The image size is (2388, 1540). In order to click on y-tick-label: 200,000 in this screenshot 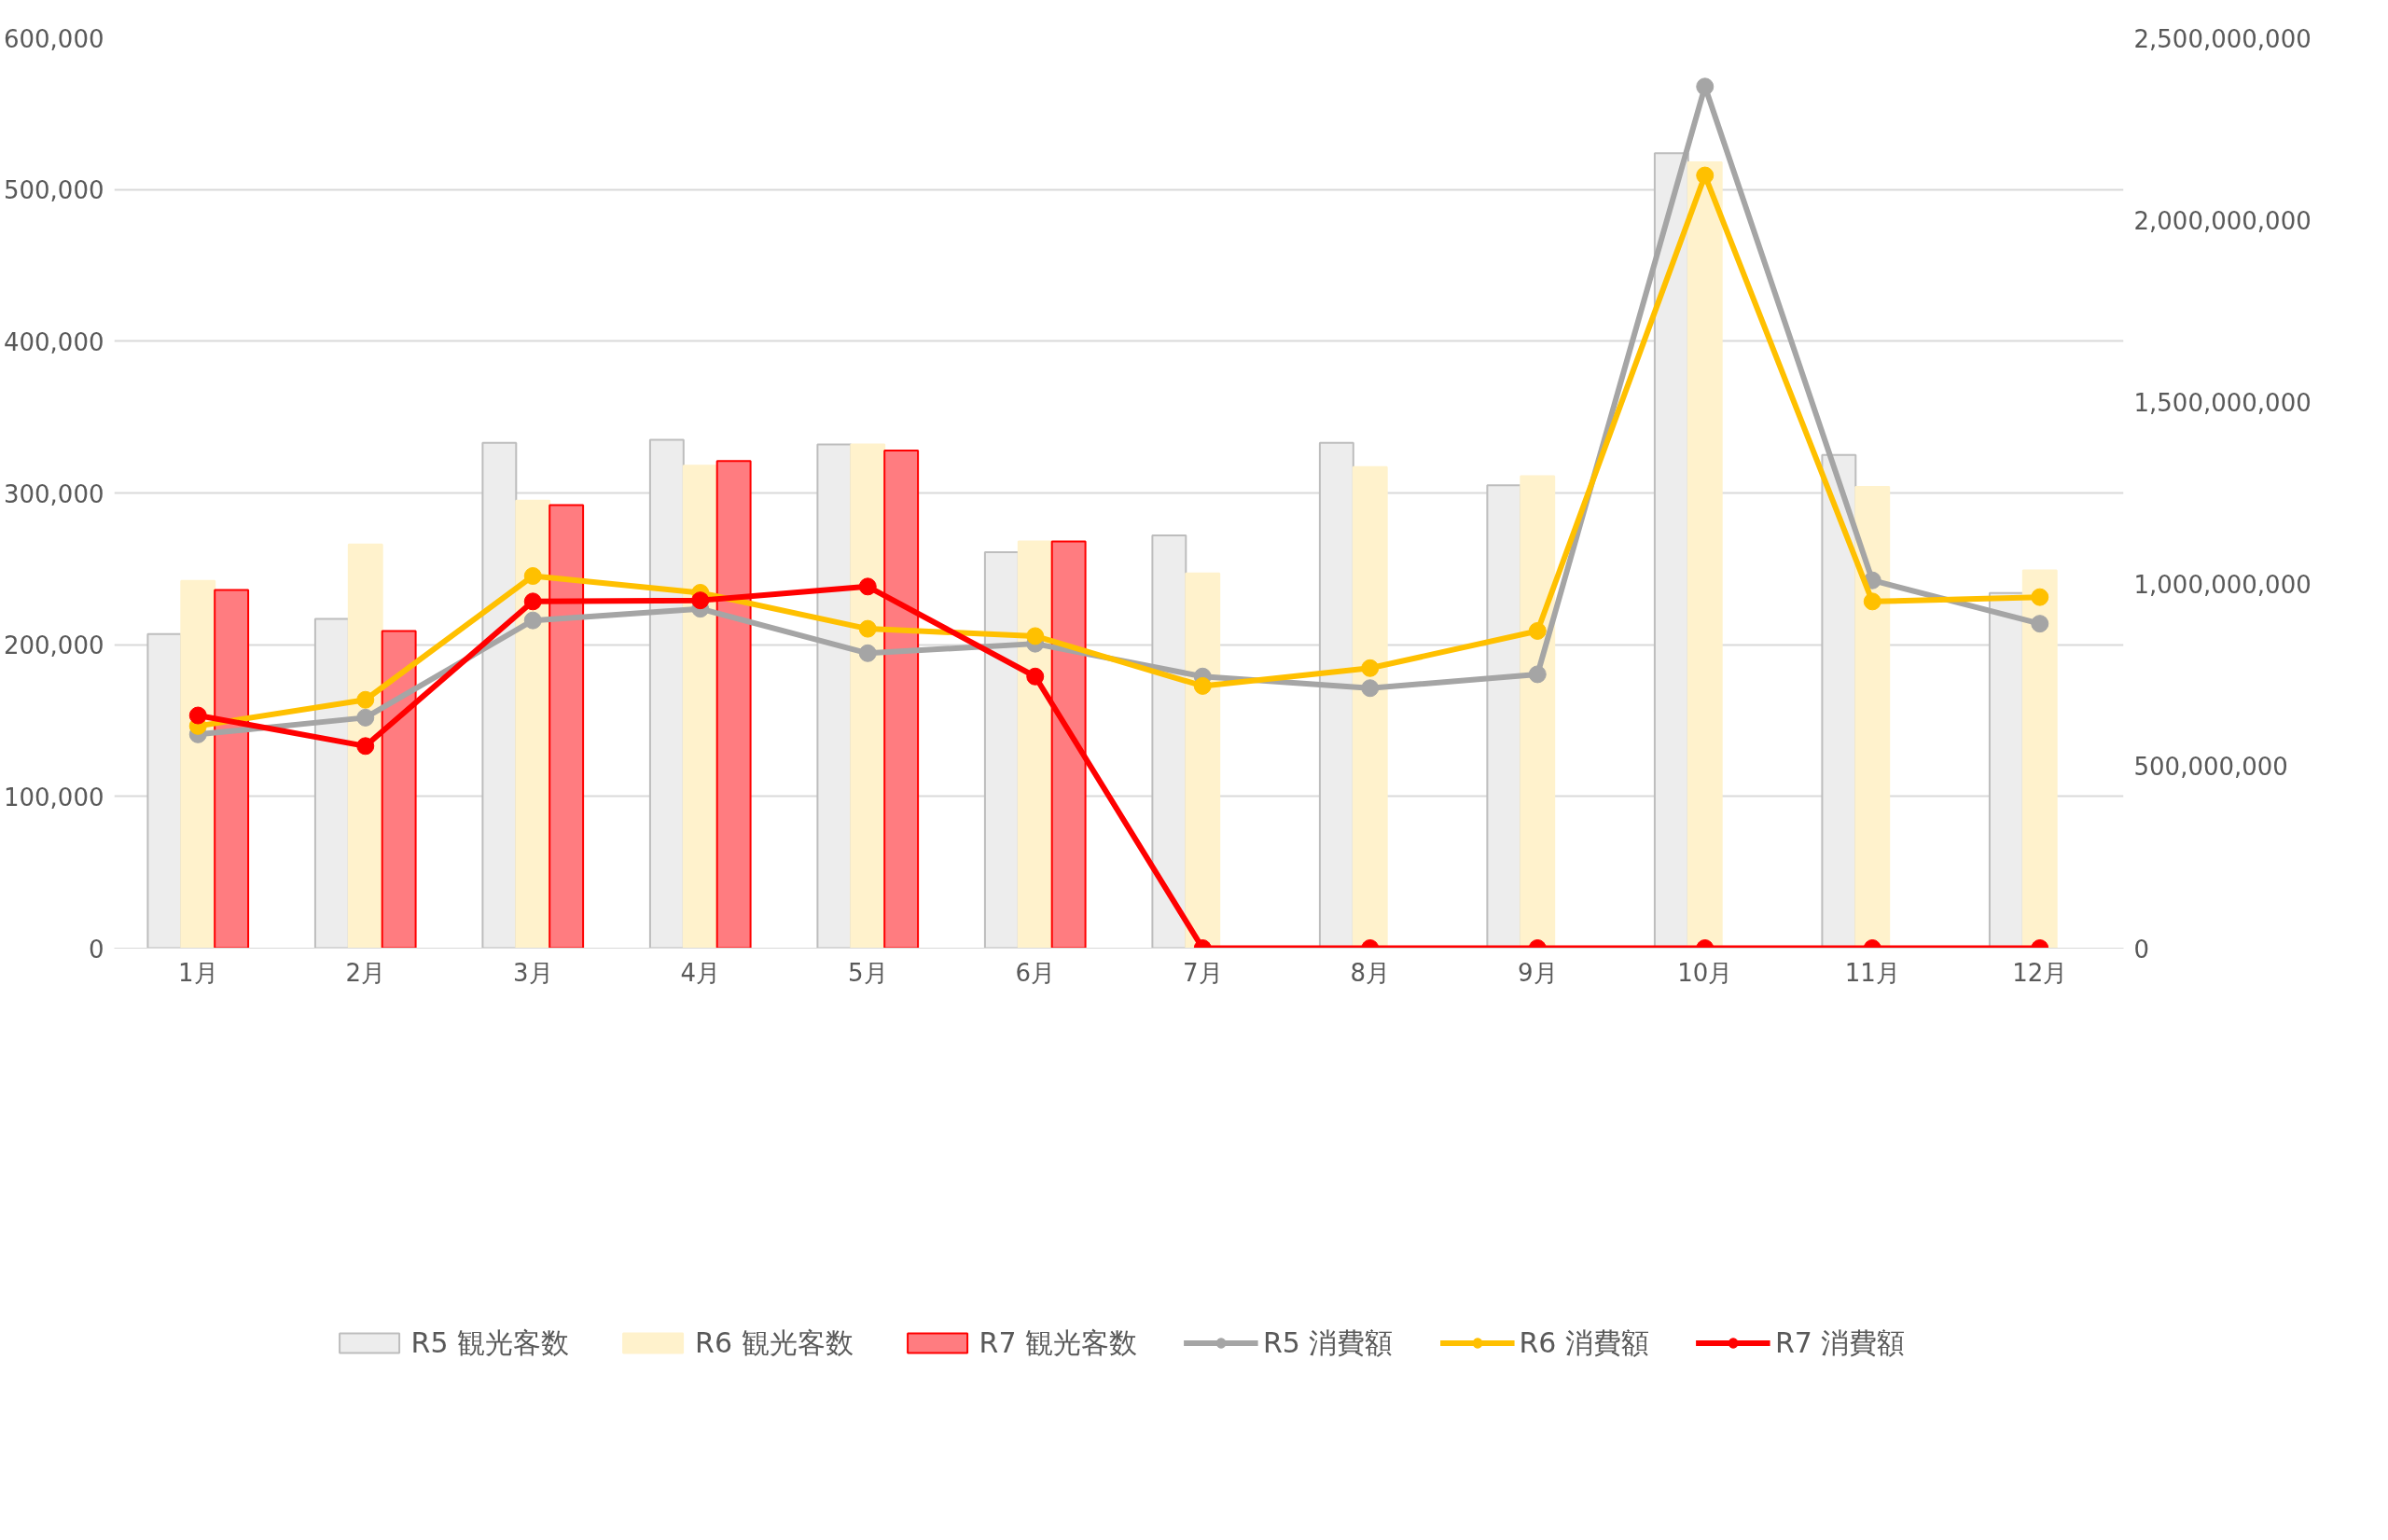, I will do `click(53, 645)`.